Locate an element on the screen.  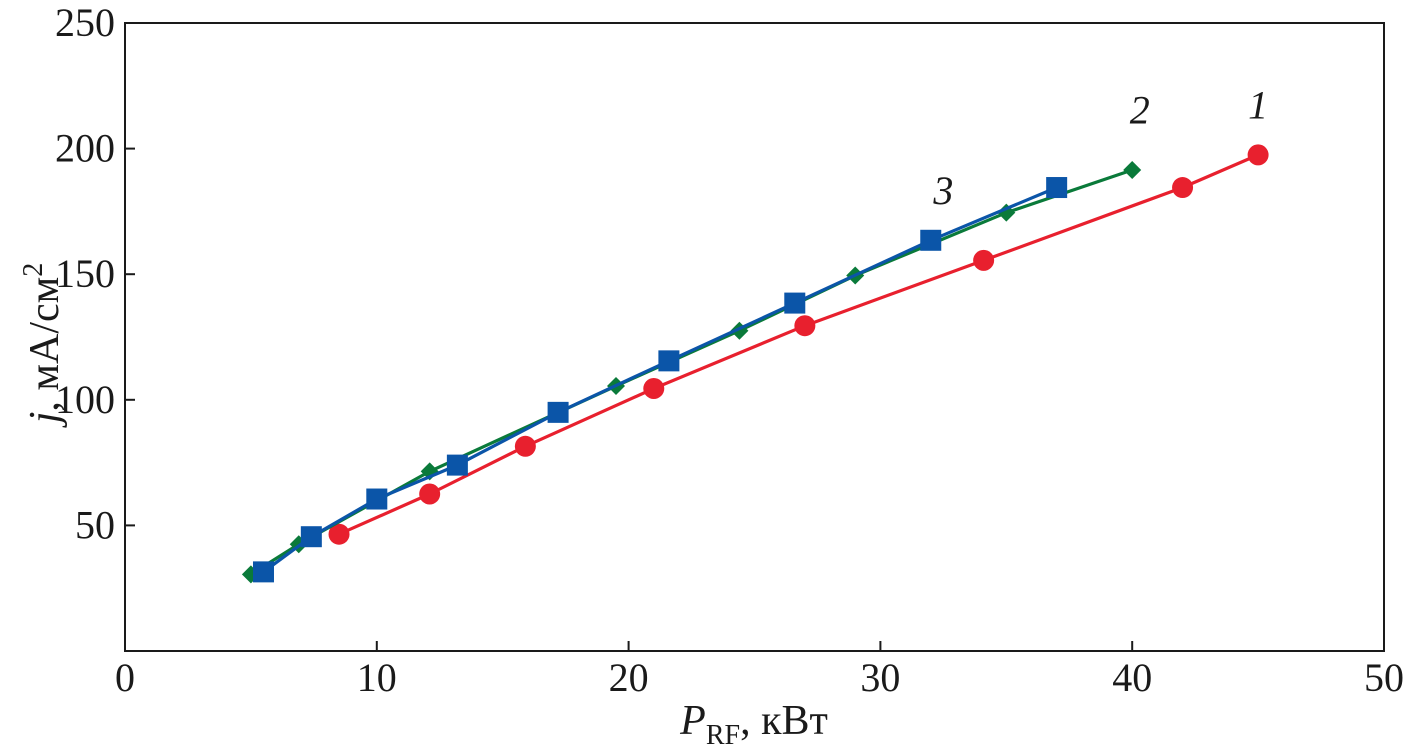
curve-labels: 1 2 3 is located at coordinates (1100, 147).